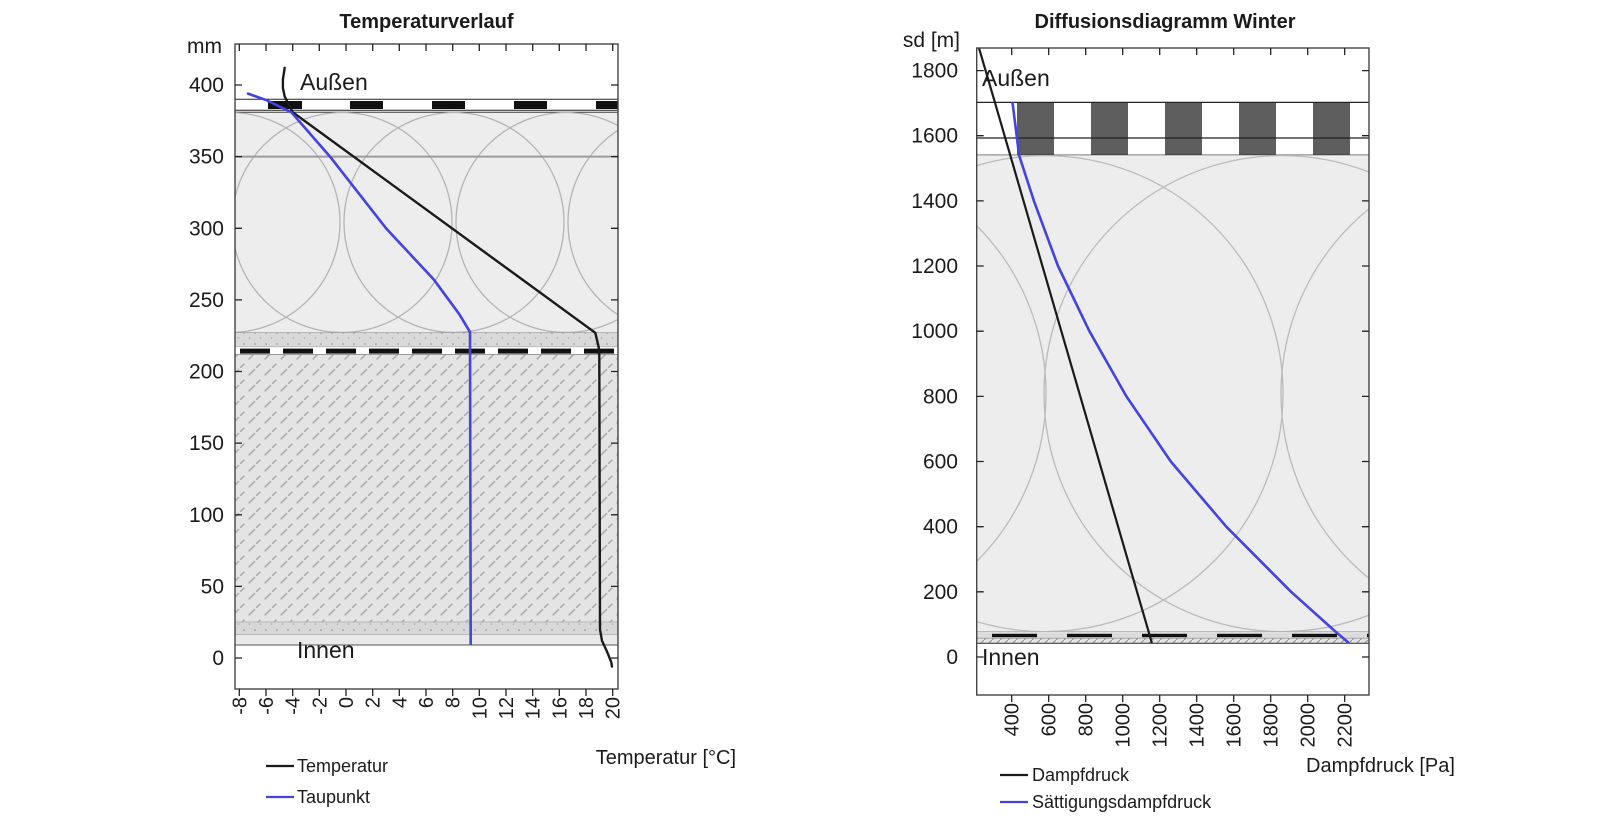 This screenshot has height=833, width=1600. I want to click on x-tick-label: 0, so click(347, 702).